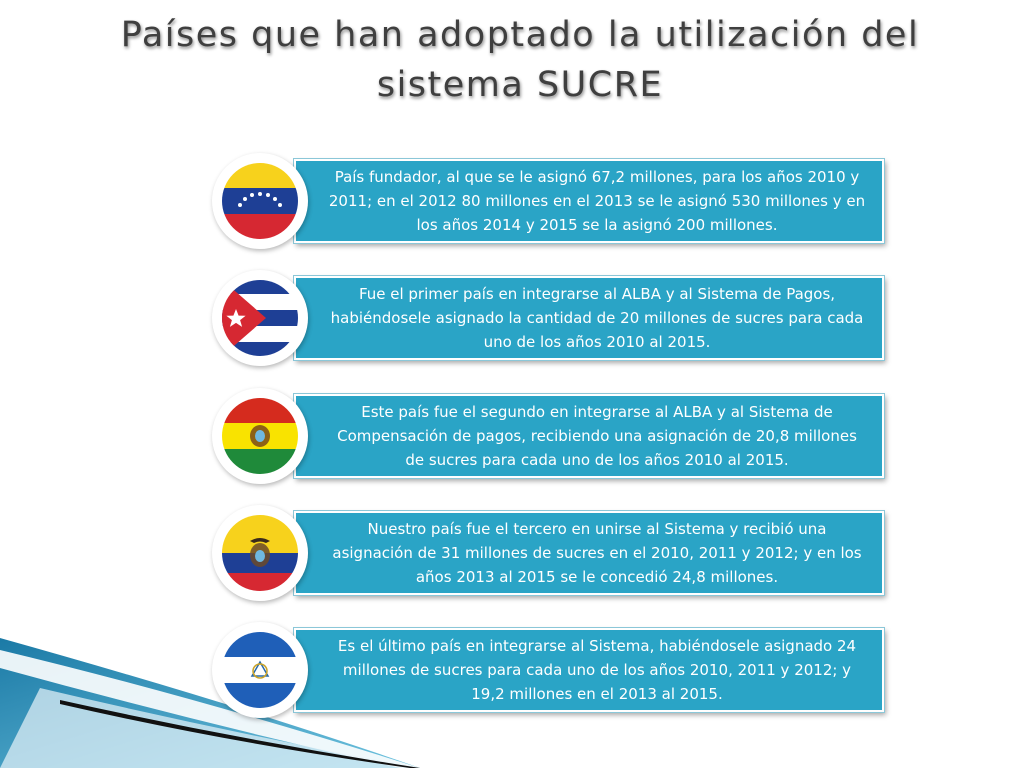  I want to click on nicaragua-flag-icon, so click(260, 670).